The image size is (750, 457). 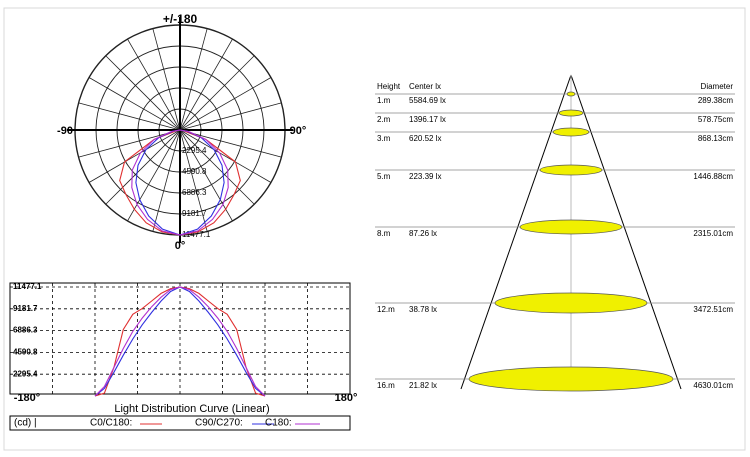 What do you see at coordinates (427, 100) in the screenshot?
I see `cone-lux: 5584.69 lx` at bounding box center [427, 100].